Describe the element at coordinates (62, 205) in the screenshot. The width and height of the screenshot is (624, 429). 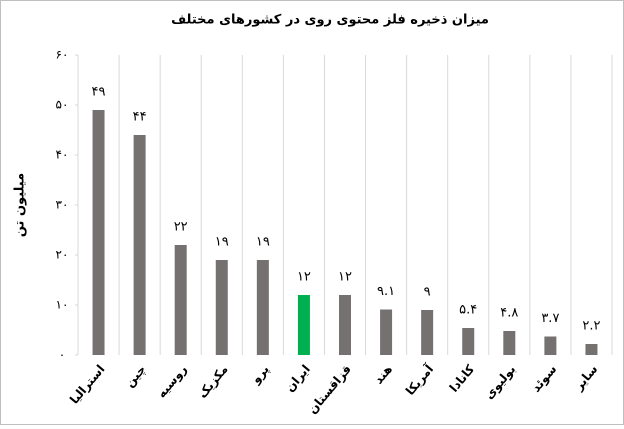
I see `y-tick-label: ۳۰` at that location.